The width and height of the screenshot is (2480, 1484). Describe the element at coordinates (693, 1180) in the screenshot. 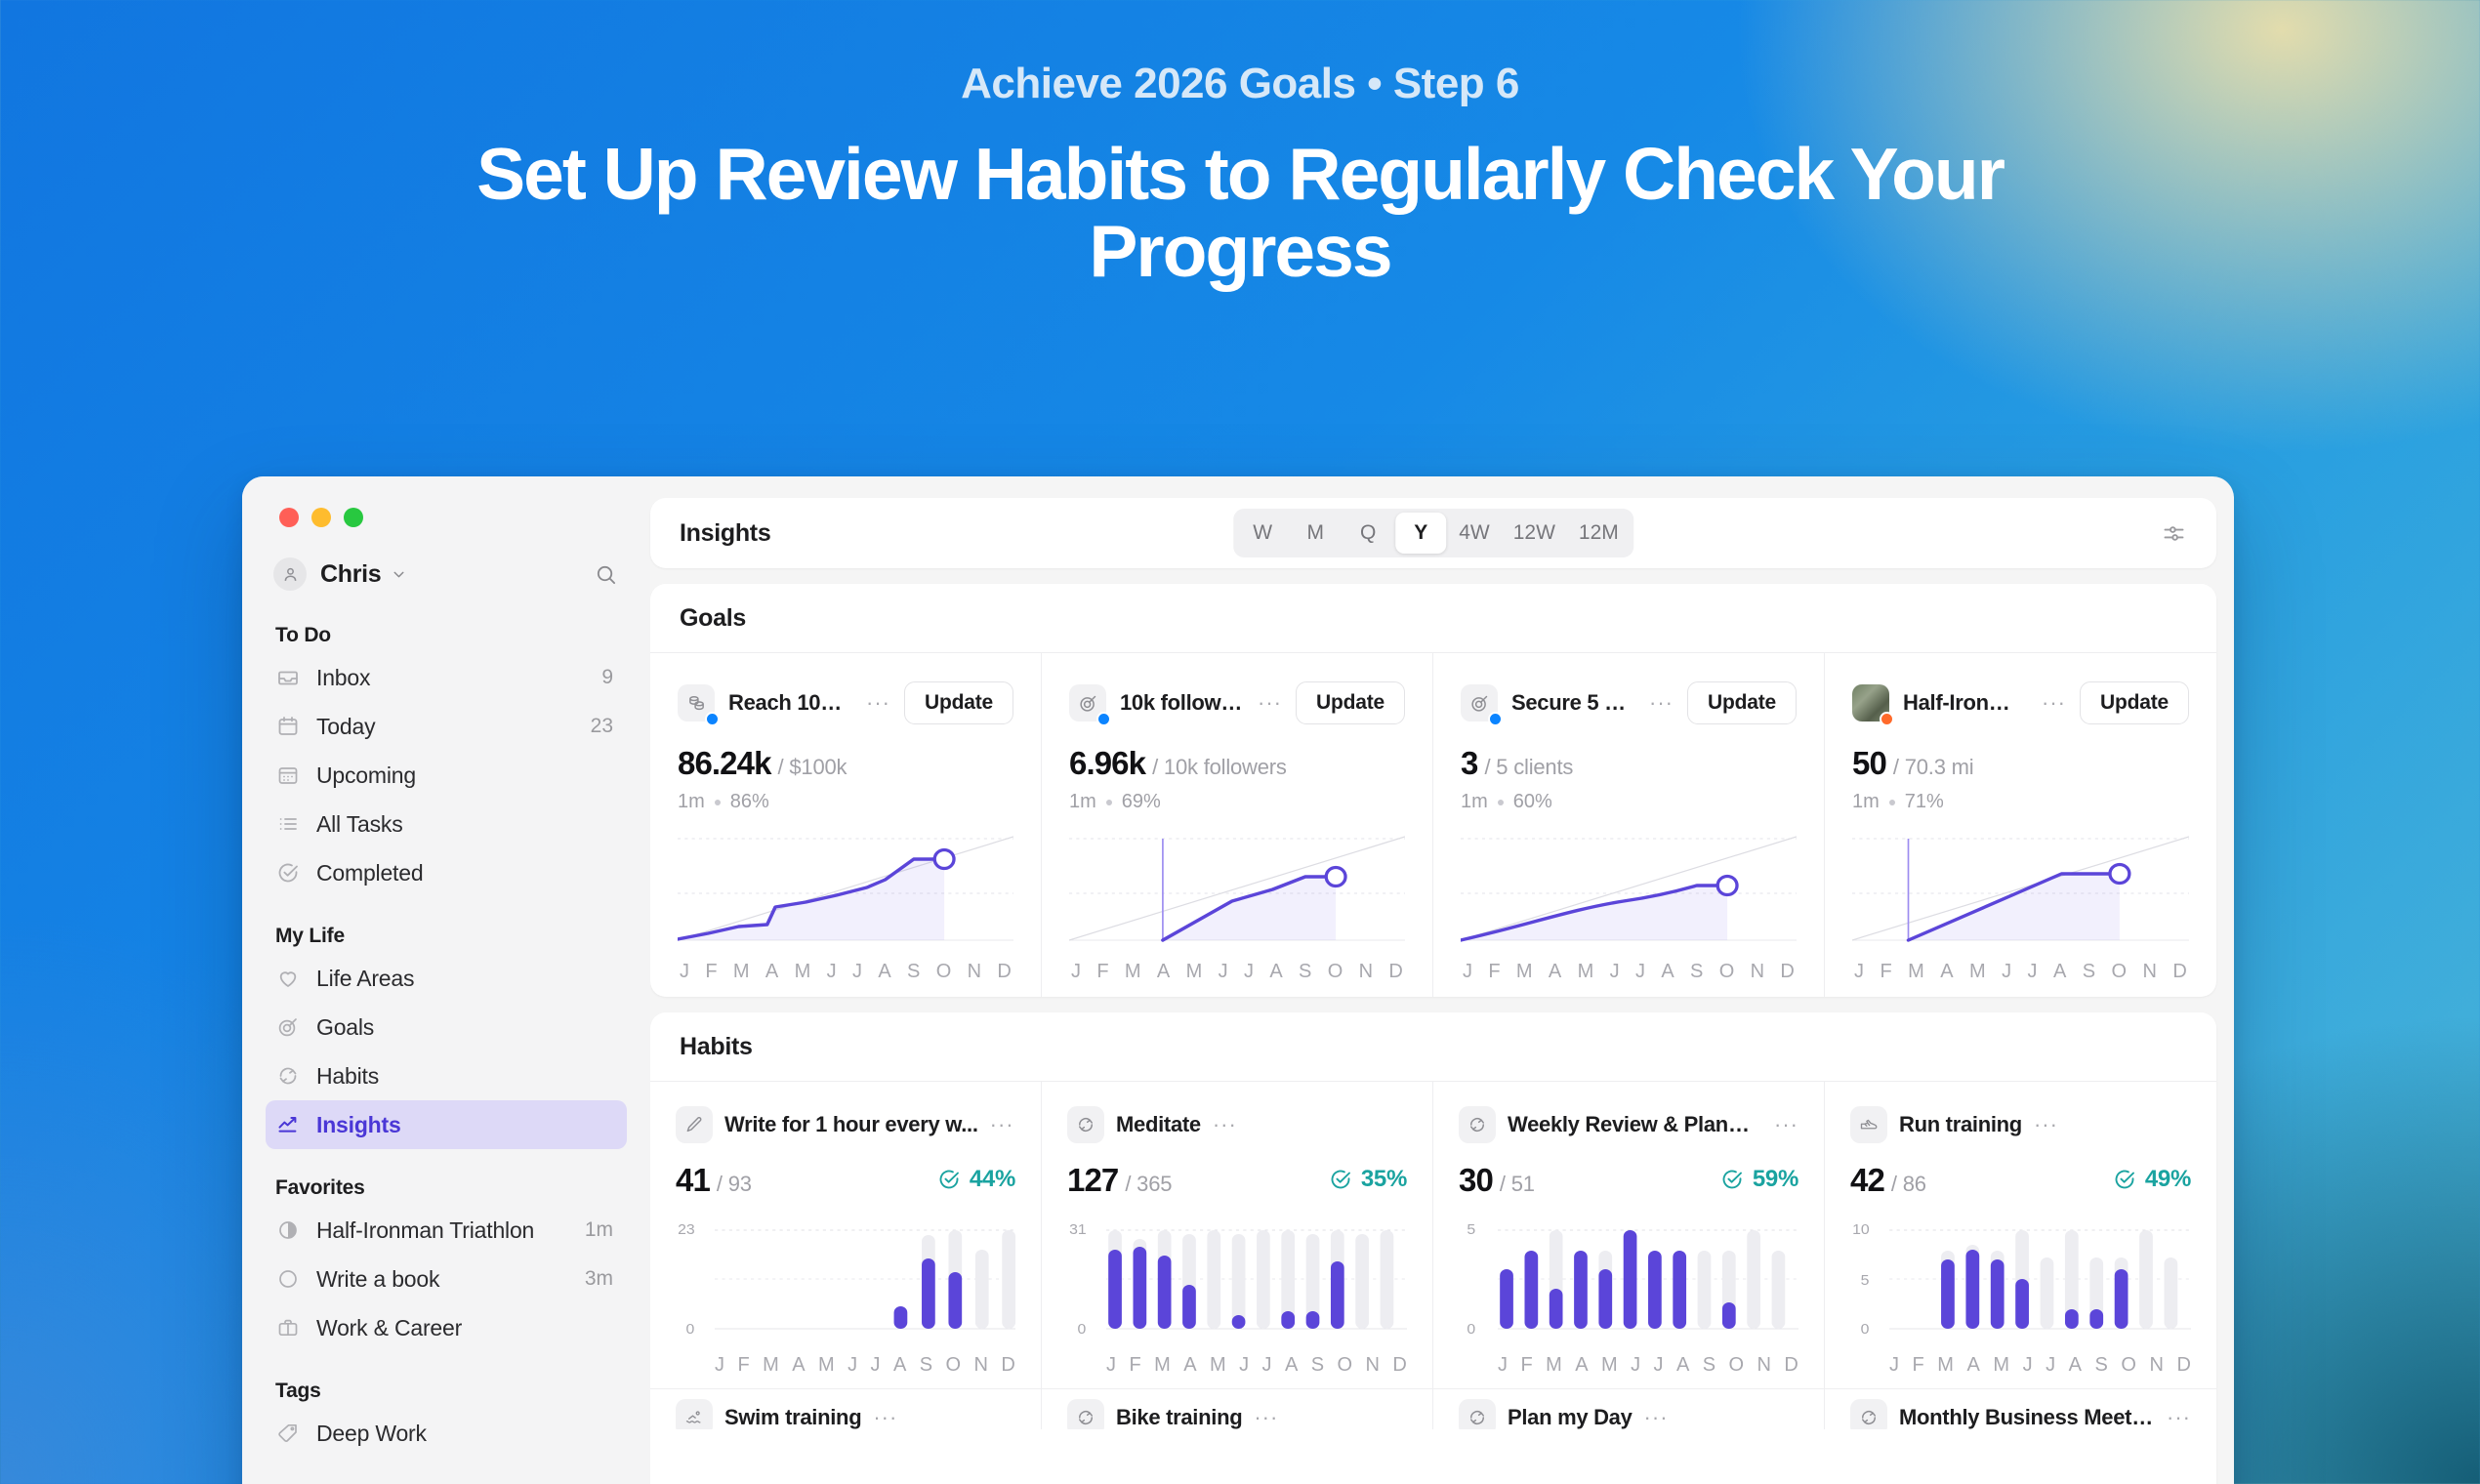

I see `habit-value: 41` at that location.